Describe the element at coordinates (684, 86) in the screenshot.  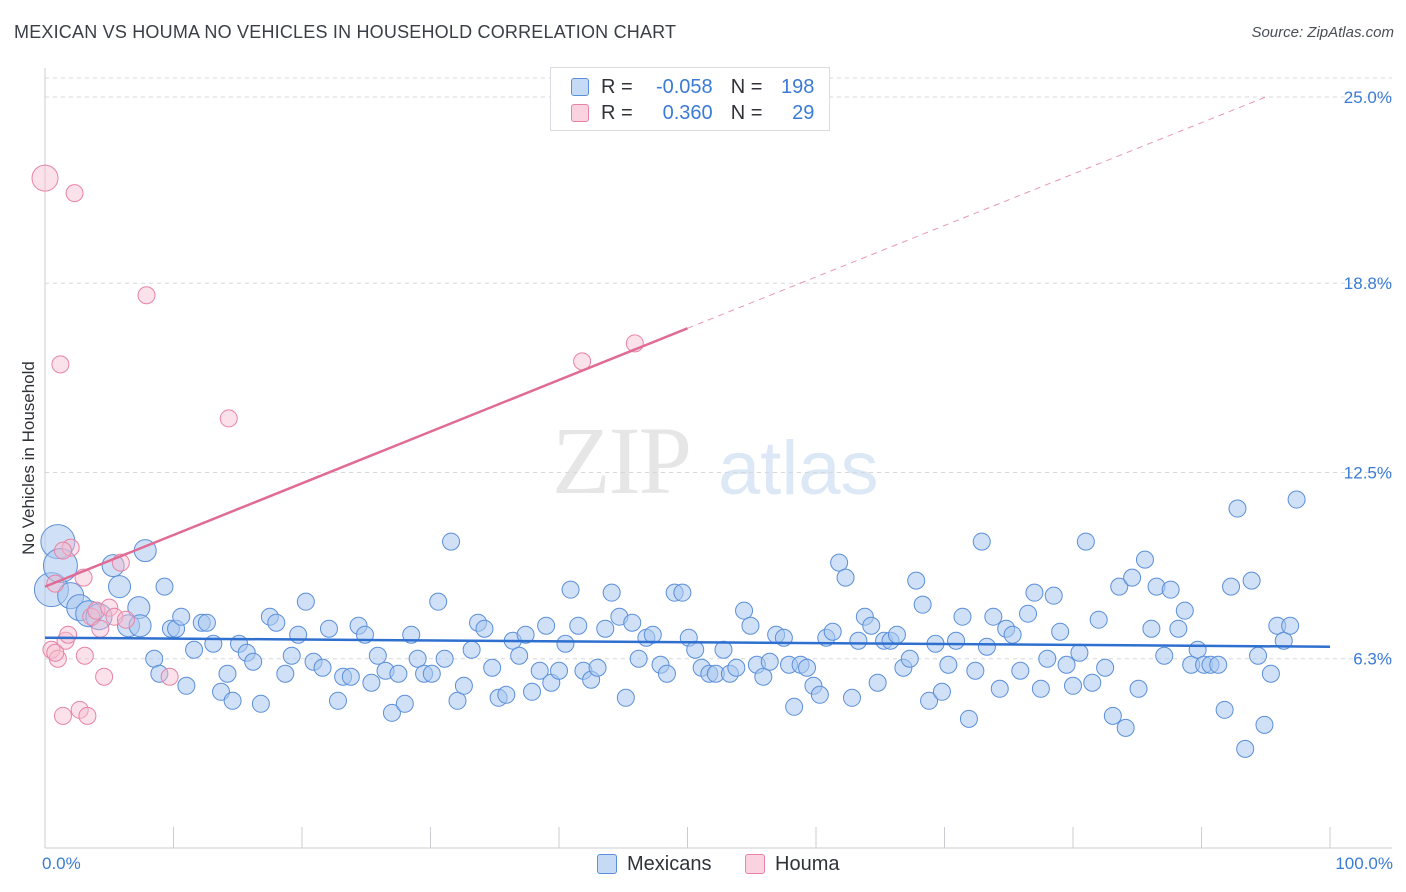
I see `legend-r-value: -0.058` at that location.